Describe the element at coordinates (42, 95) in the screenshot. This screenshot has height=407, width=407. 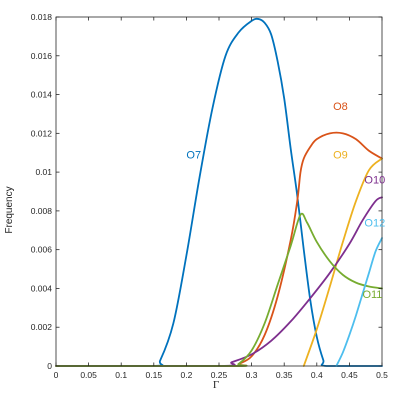
I see `y-tick-label: 0.014` at that location.